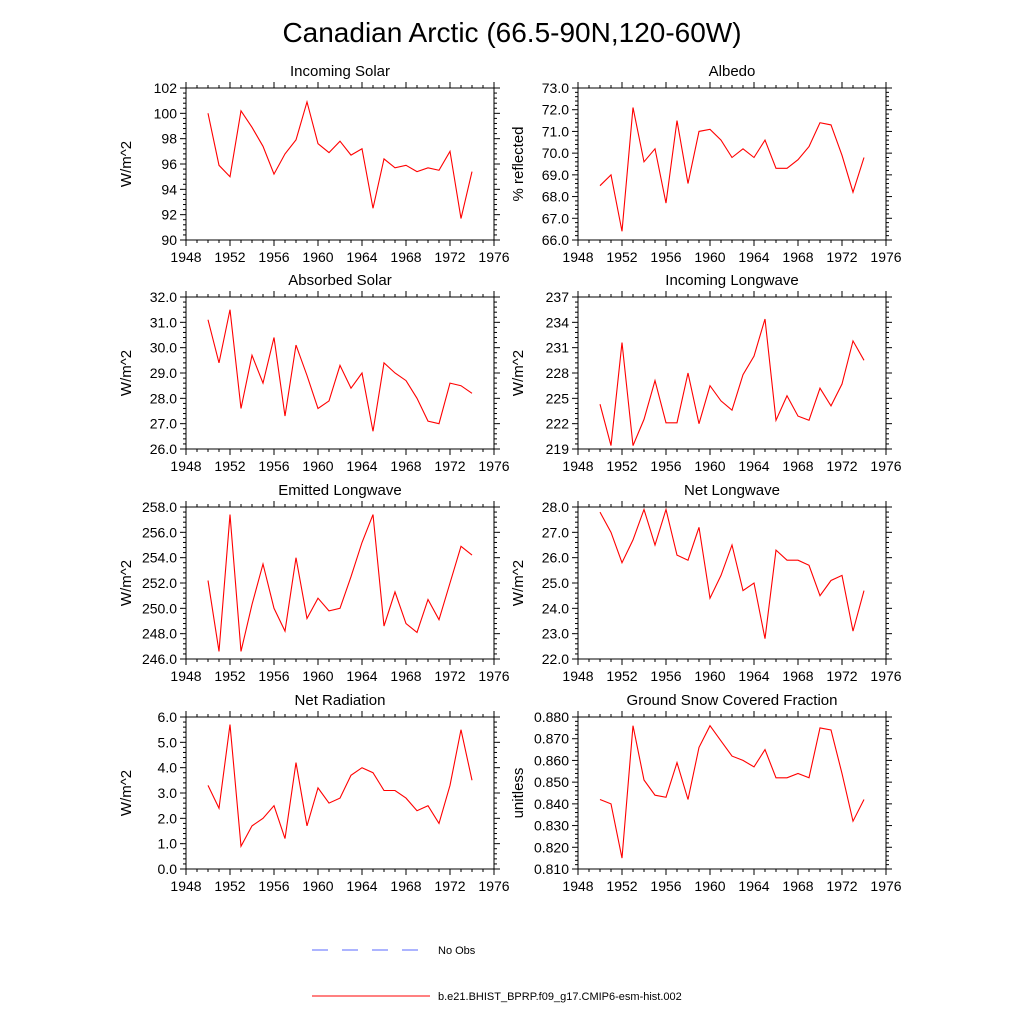 The width and height of the screenshot is (1024, 1024). What do you see at coordinates (168, 717) in the screenshot?
I see `y-tick-label: 6.0` at bounding box center [168, 717].